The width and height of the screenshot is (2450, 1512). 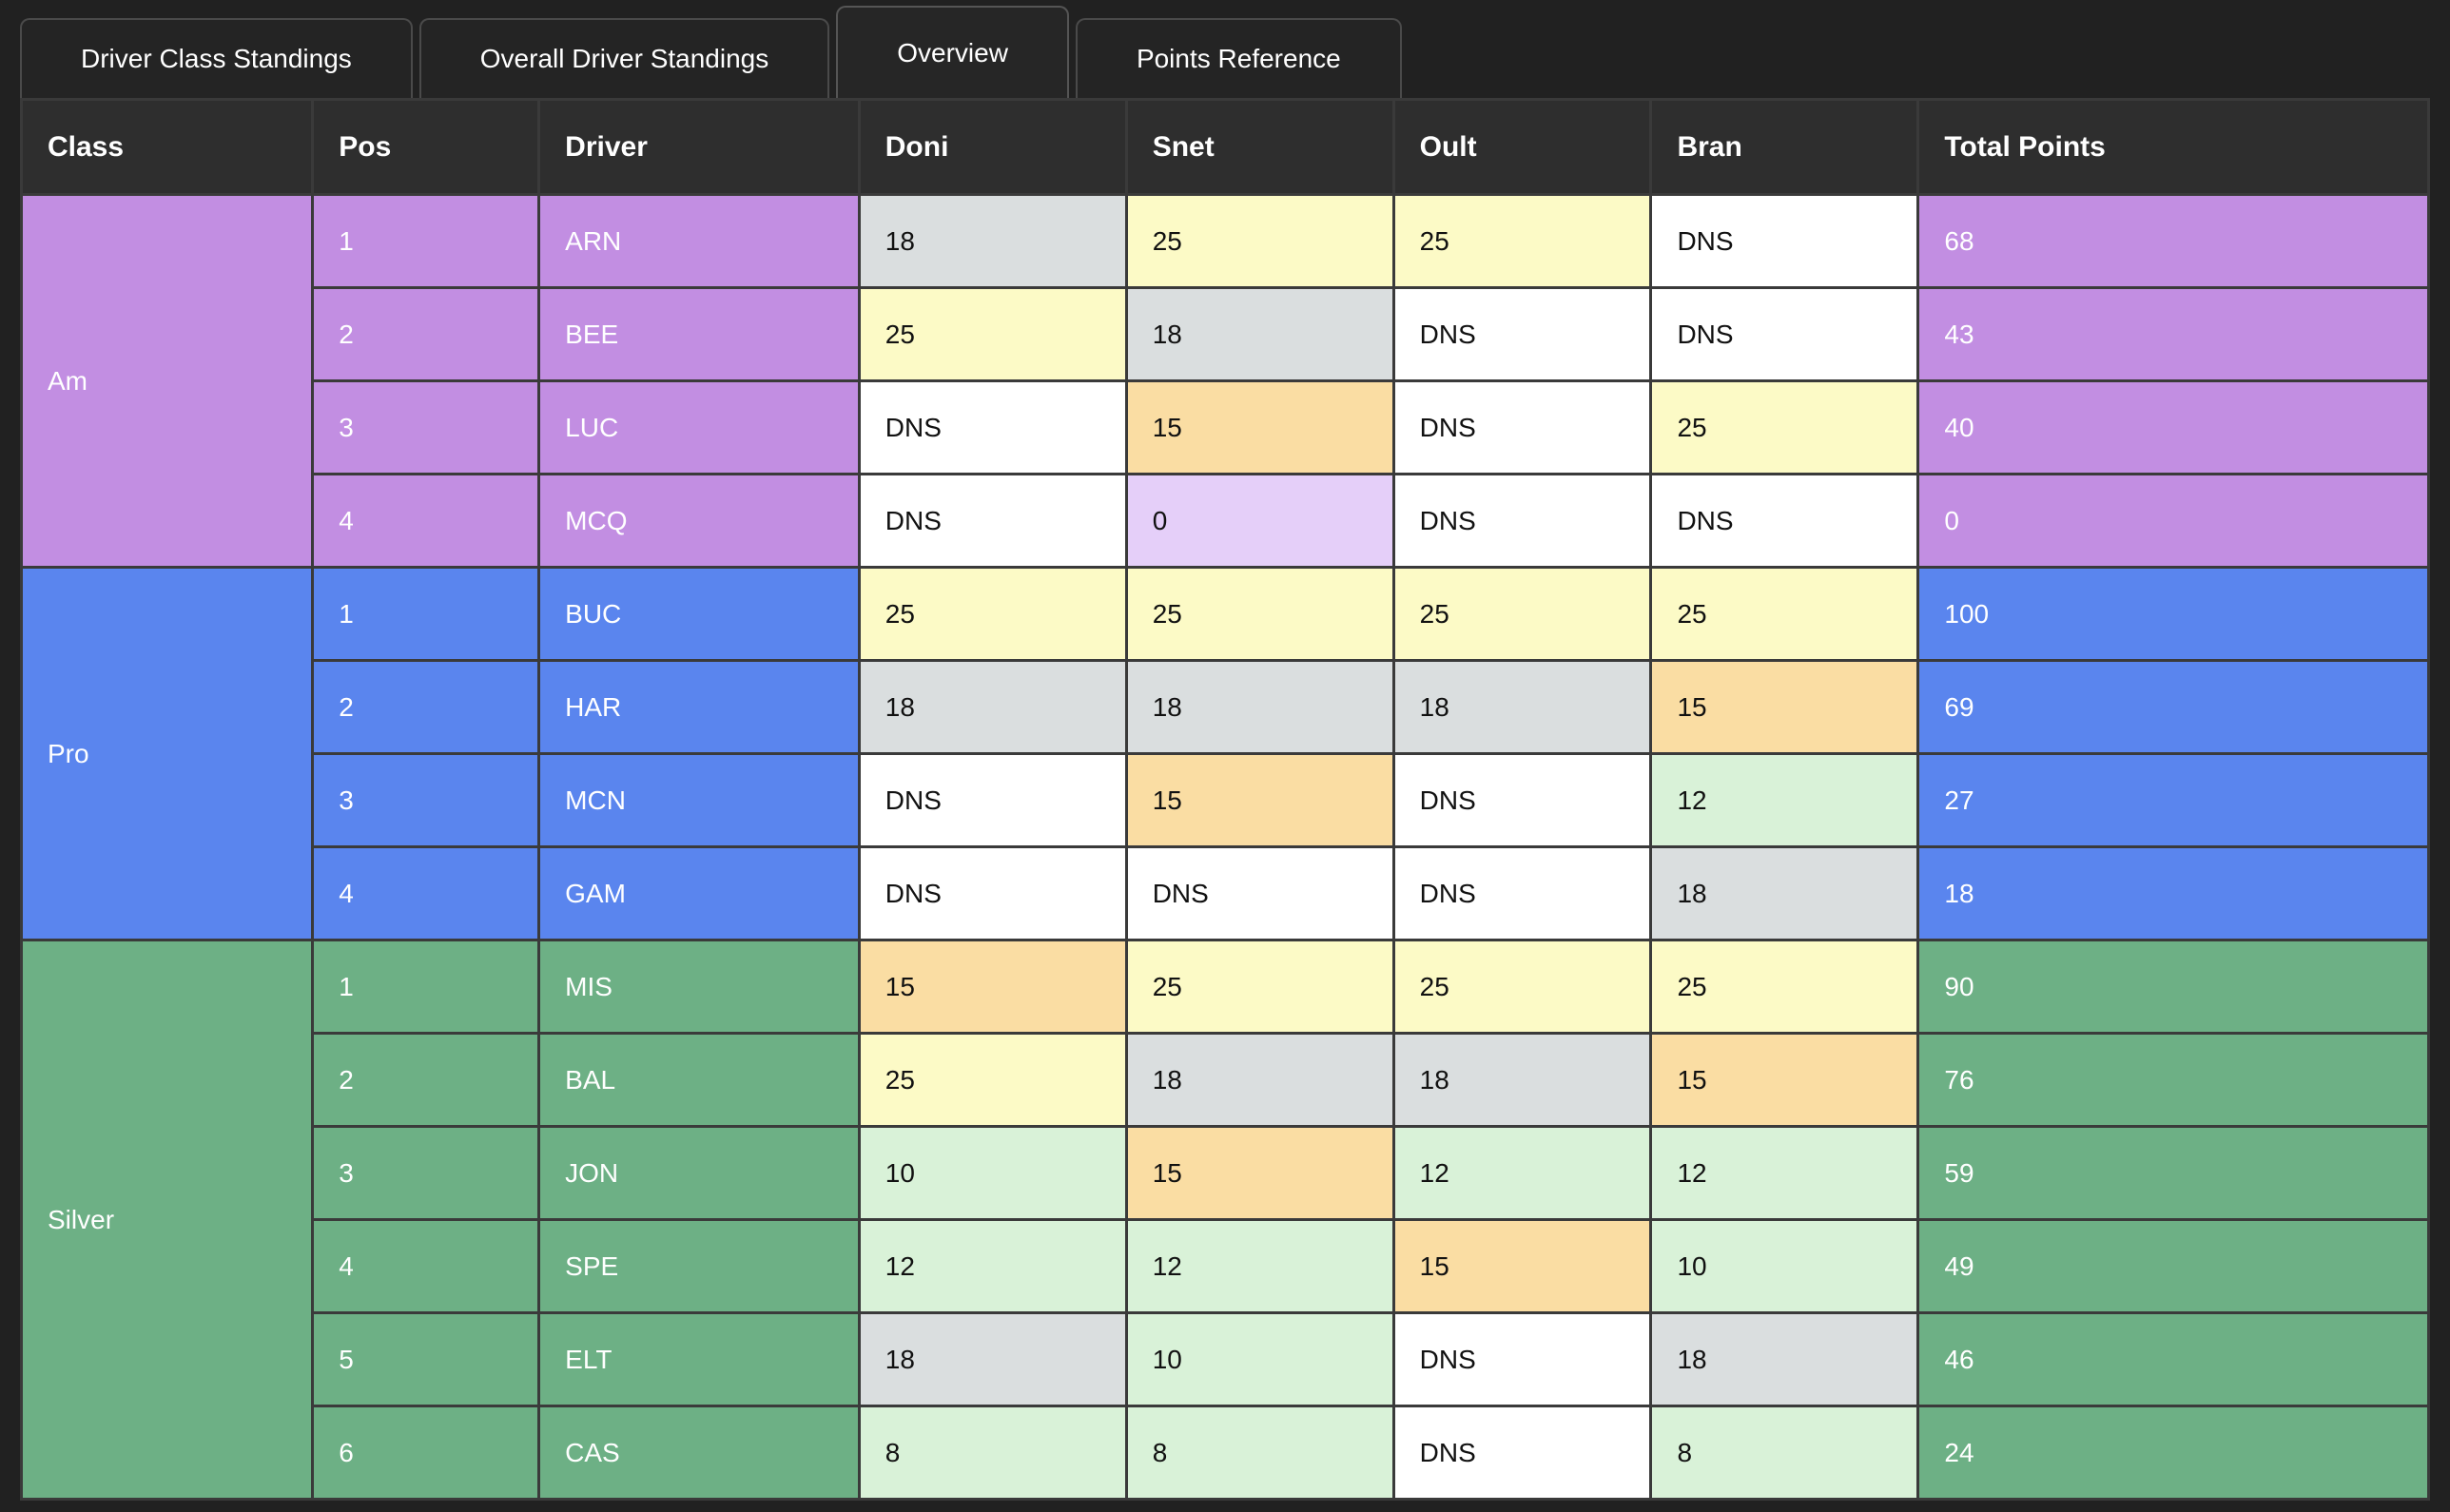 What do you see at coordinates (2173, 800) in the screenshot?
I see `total-points-cell: 27` at bounding box center [2173, 800].